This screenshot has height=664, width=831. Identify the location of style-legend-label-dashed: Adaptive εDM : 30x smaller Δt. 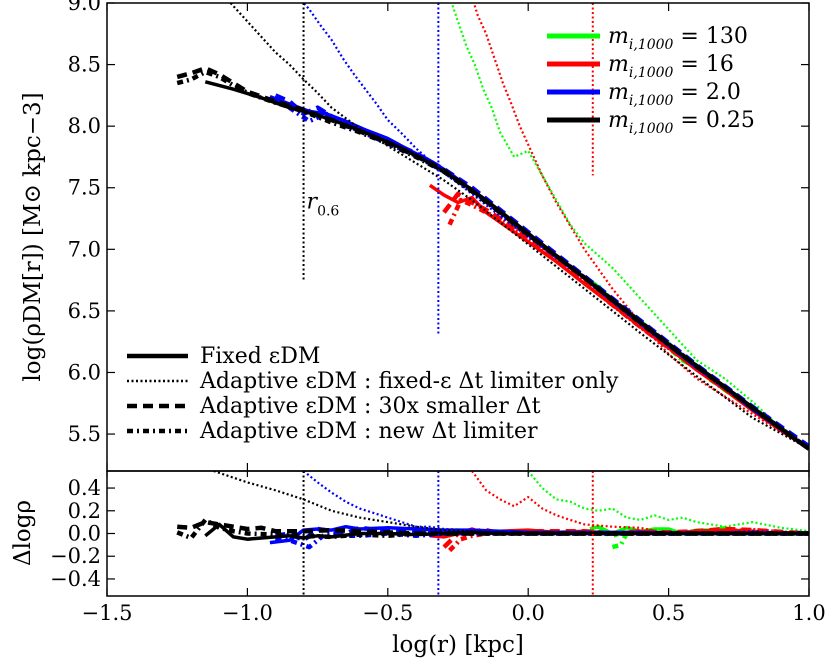
(370, 406).